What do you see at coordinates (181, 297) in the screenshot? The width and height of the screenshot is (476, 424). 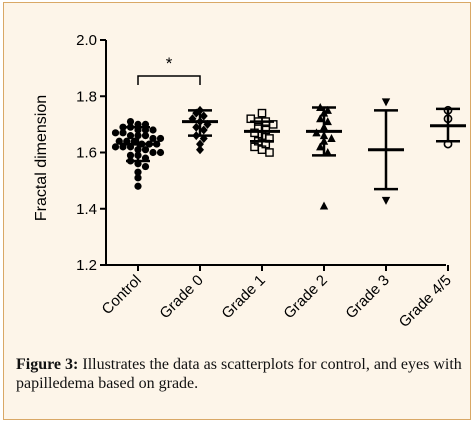 I see `x-tick-label: Grade 0` at bounding box center [181, 297].